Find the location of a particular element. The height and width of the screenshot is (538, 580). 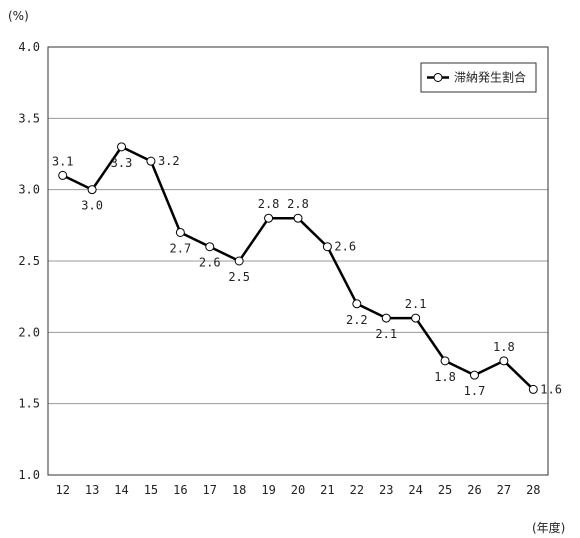

x-tick-label: 21 is located at coordinates (327, 490).